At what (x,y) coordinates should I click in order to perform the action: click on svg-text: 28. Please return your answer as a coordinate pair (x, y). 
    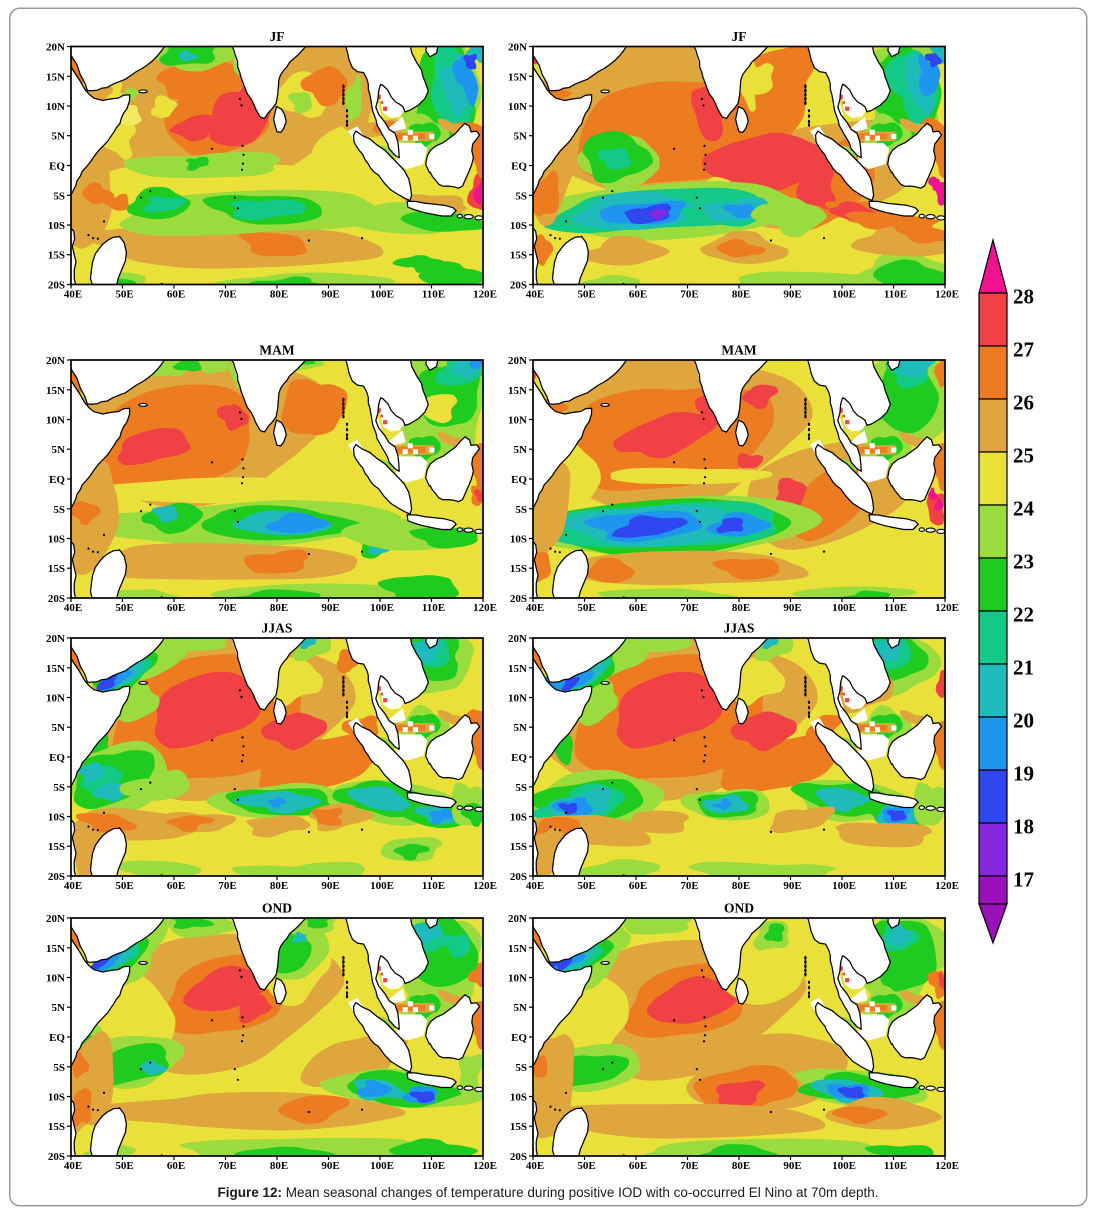
    Looking at the image, I should click on (1023, 297).